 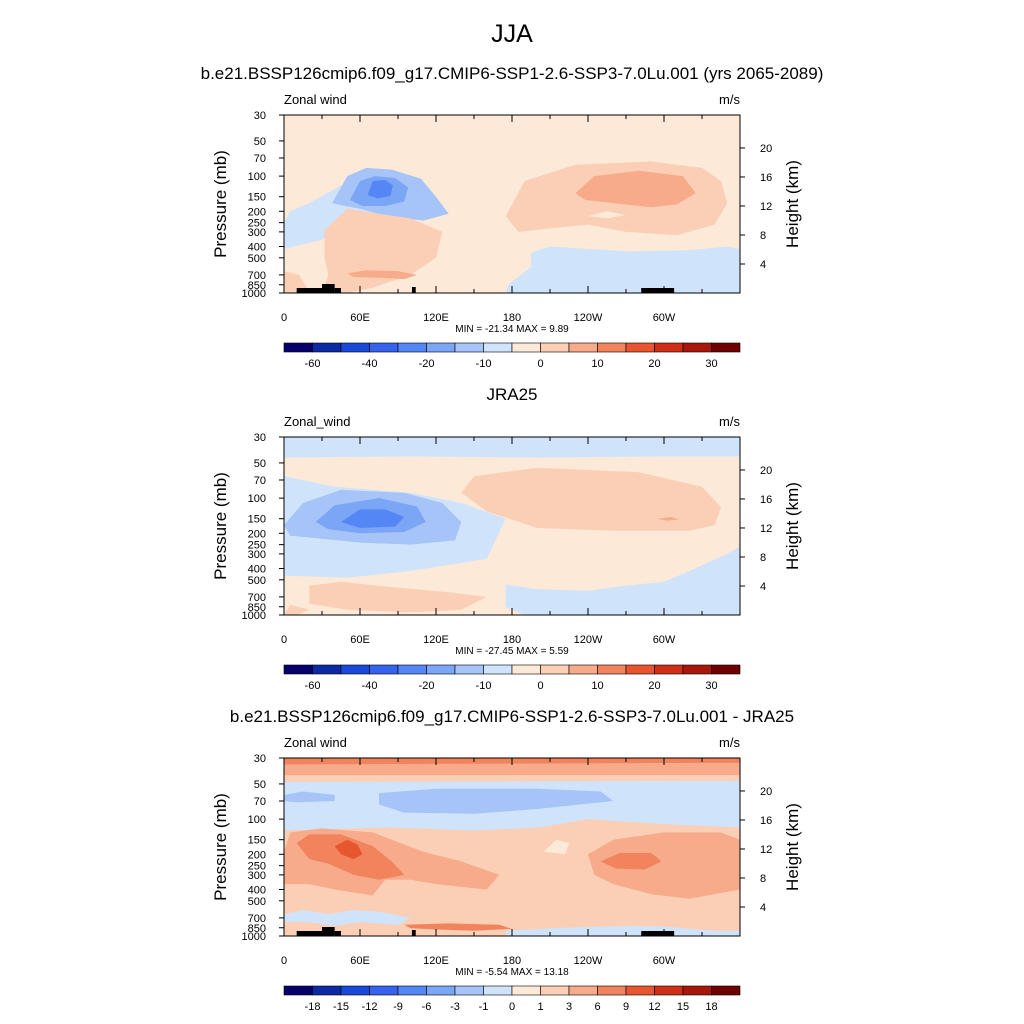 What do you see at coordinates (711, 1007) in the screenshot?
I see `colorbar-label: 18` at bounding box center [711, 1007].